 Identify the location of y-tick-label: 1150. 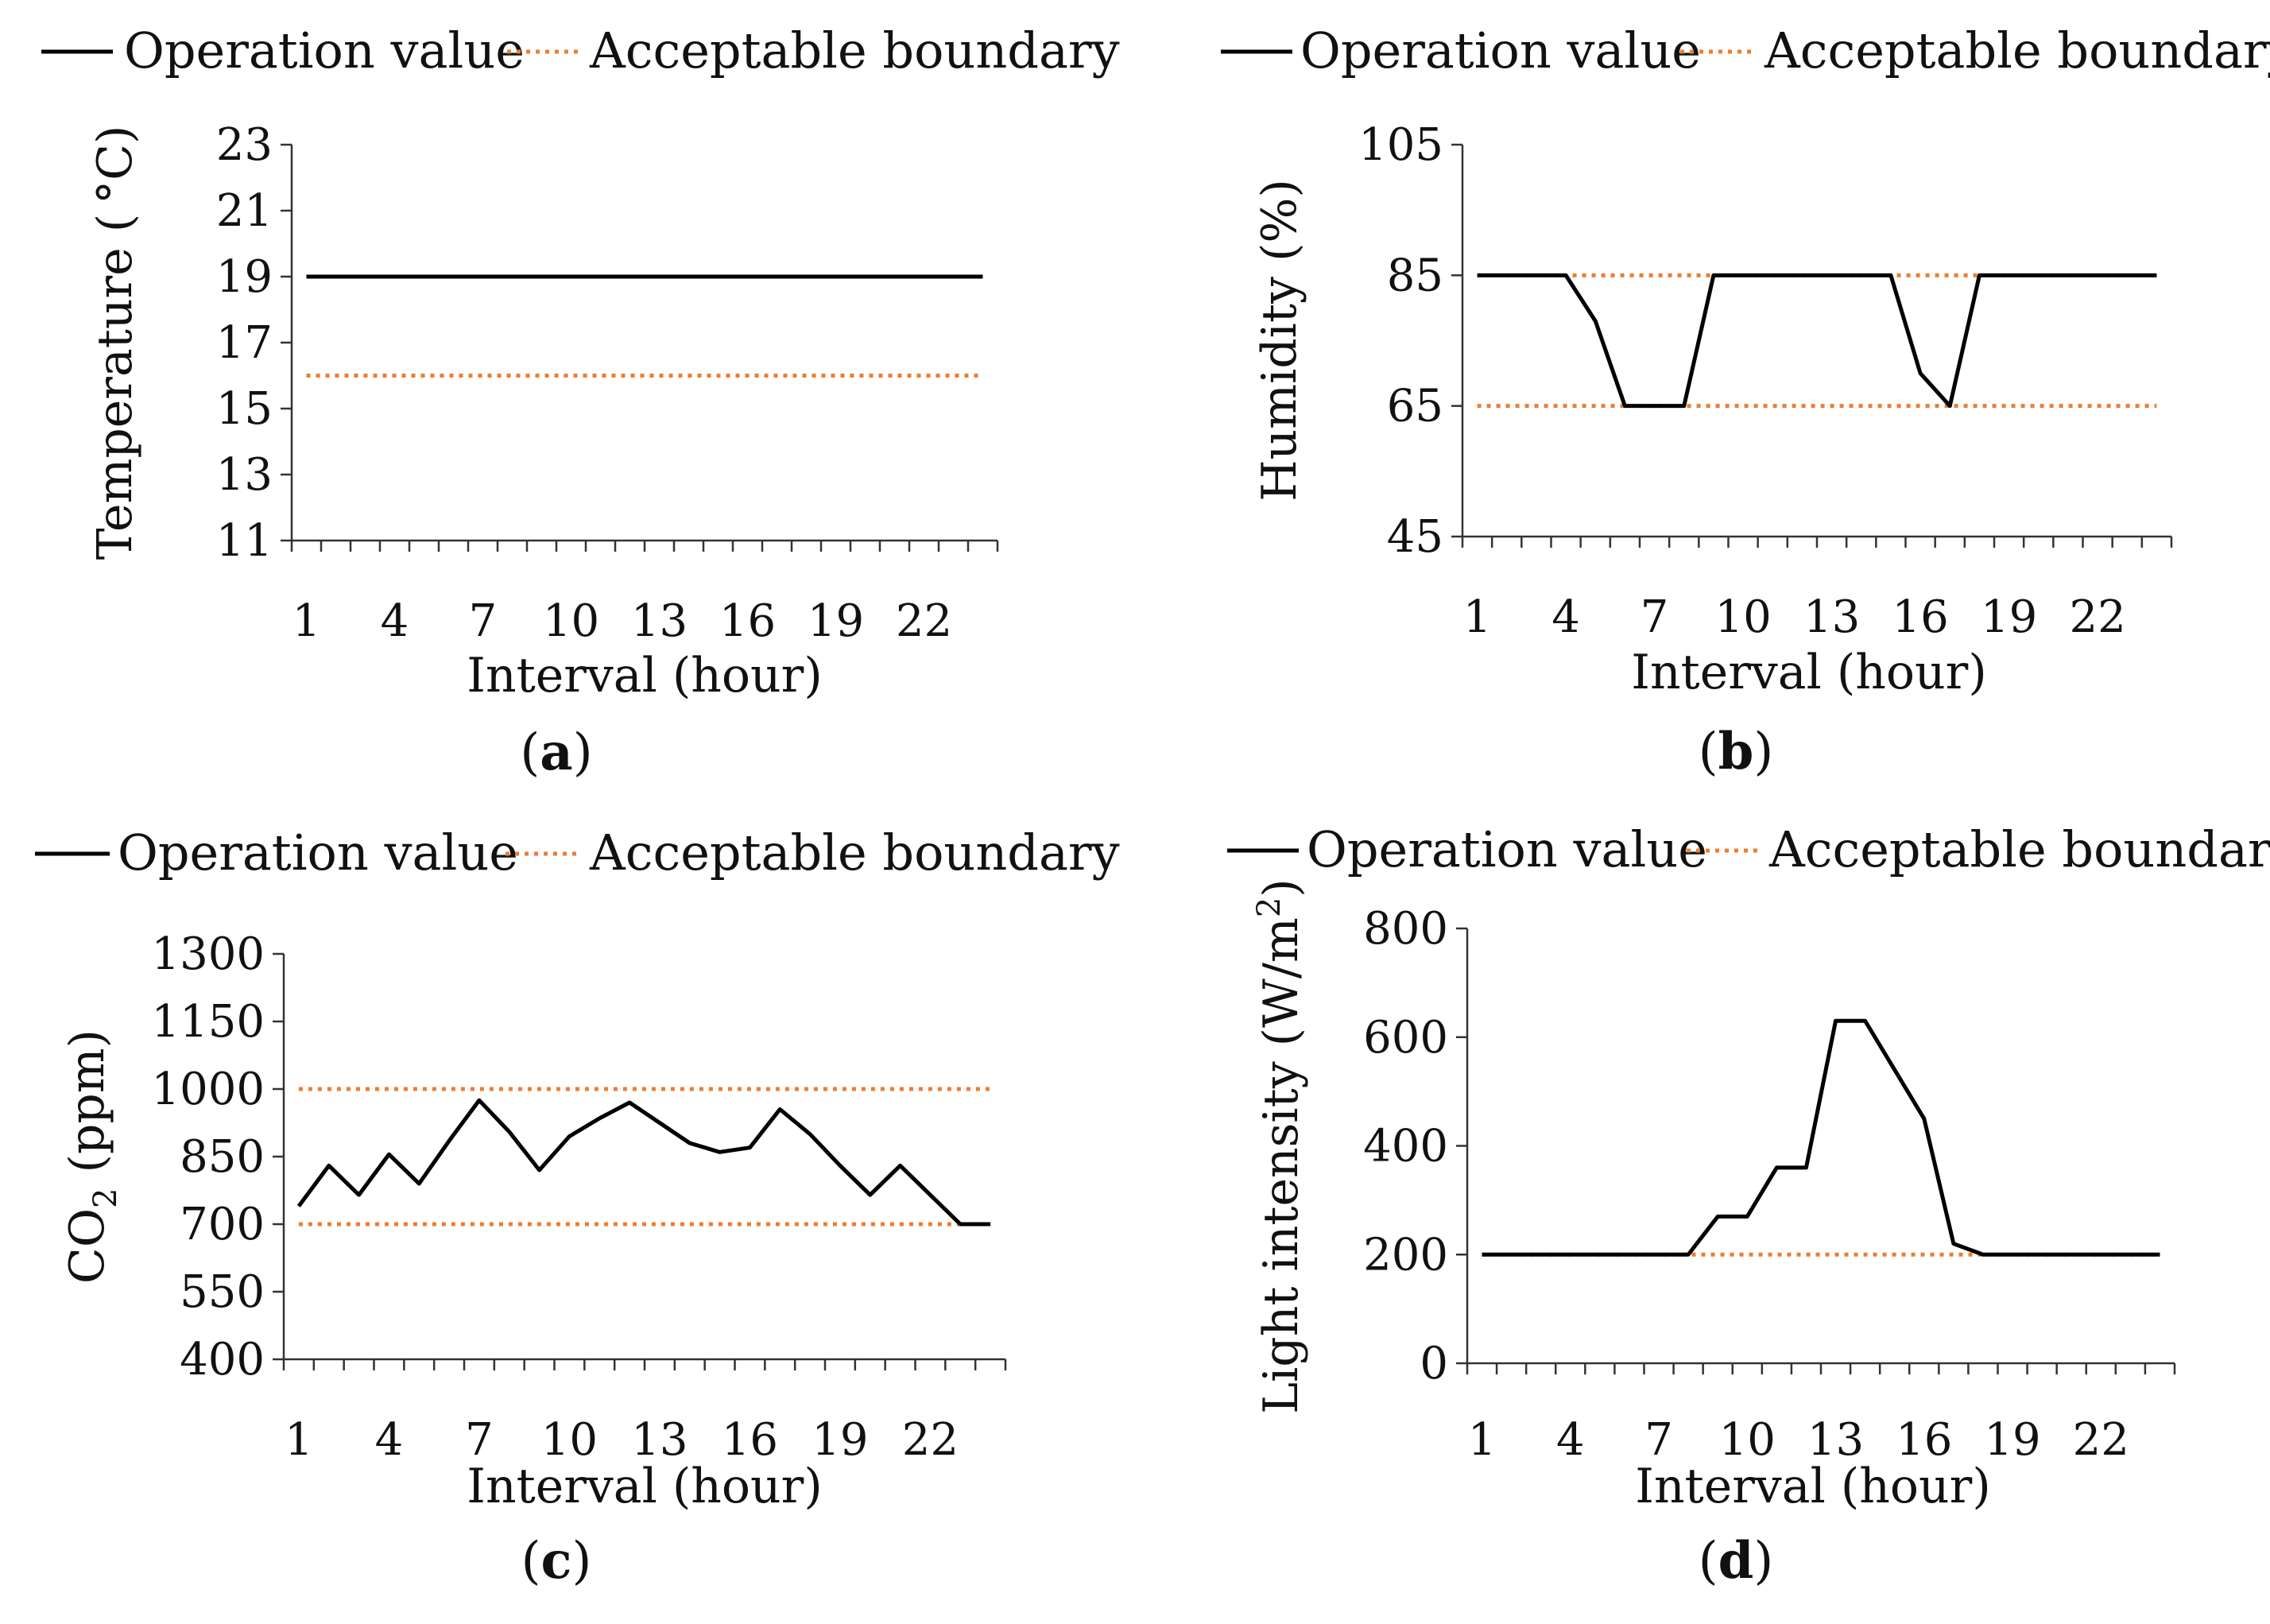
(208, 1022).